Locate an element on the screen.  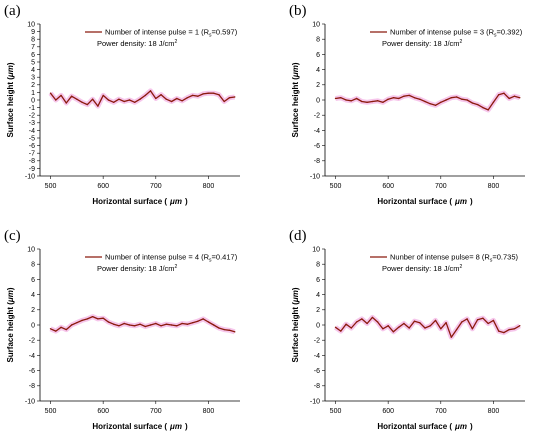
y-tick-label: 3 is located at coordinates (33, 78).